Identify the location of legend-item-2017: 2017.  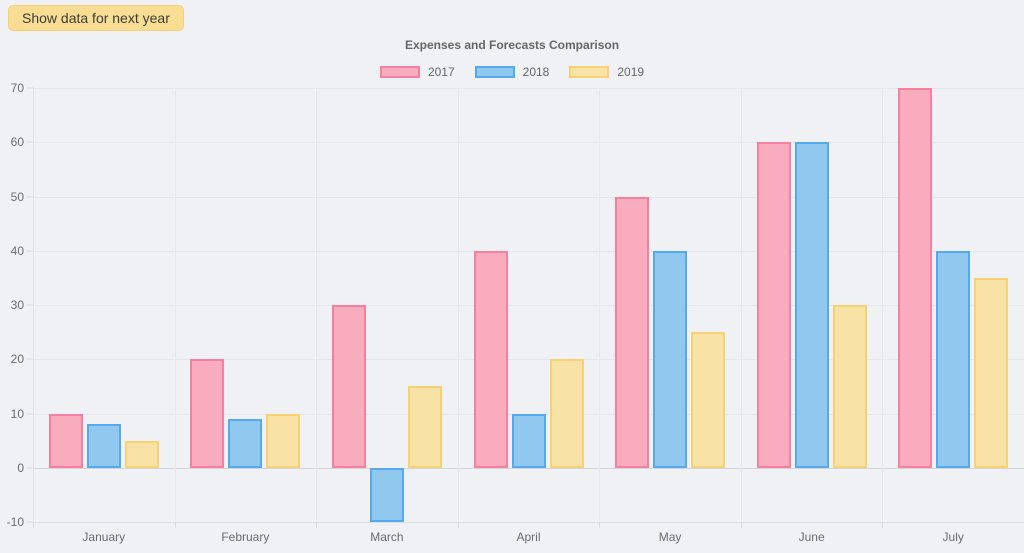
(417, 72).